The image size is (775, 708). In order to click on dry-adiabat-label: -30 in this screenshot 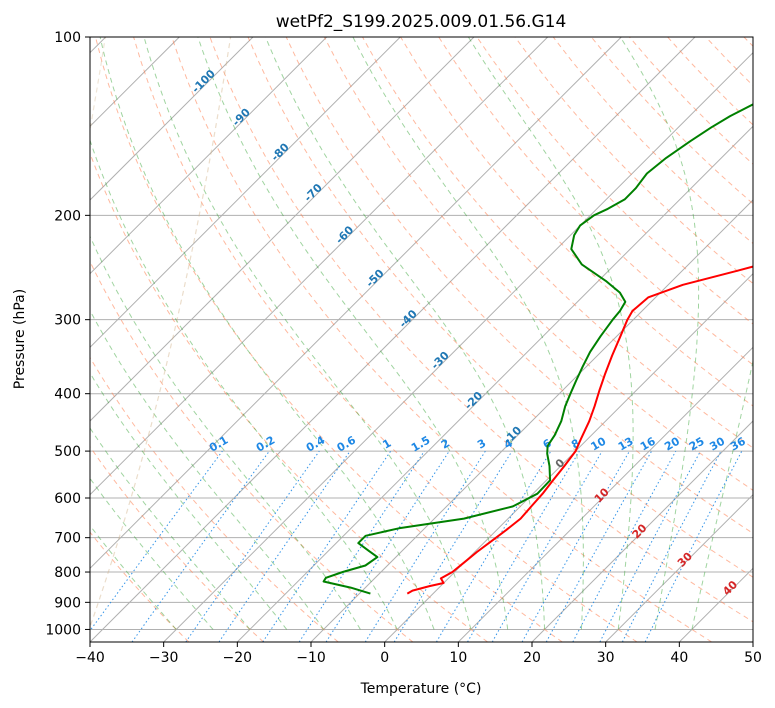, I will do `click(440, 360)`.